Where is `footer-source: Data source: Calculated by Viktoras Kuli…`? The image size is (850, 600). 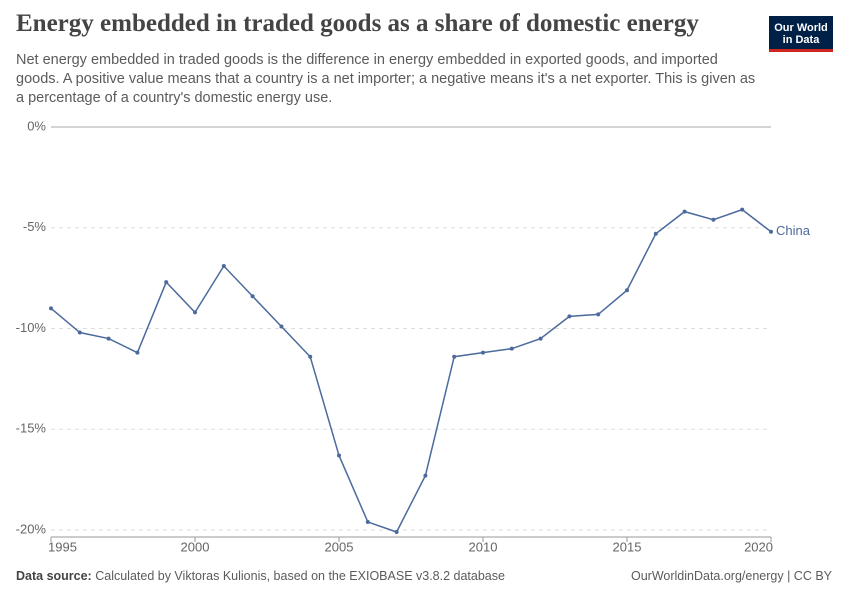 footer-source: Data source: Calculated by Viktoras Kuli… is located at coordinates (260, 576).